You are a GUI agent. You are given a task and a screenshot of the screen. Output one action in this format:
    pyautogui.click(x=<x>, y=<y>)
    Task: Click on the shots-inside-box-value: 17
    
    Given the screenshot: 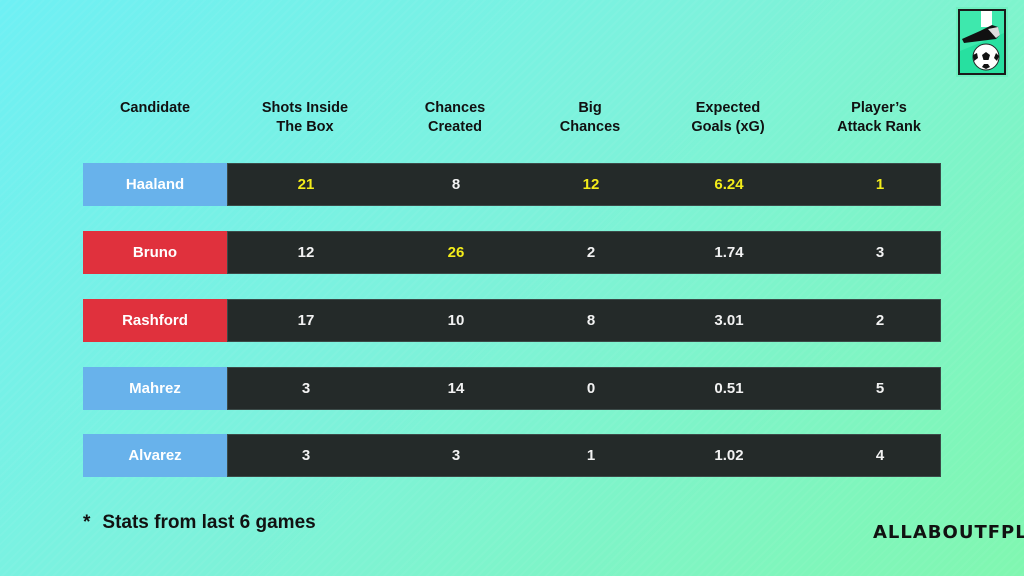 What is the action you would take?
    pyautogui.click(x=306, y=320)
    